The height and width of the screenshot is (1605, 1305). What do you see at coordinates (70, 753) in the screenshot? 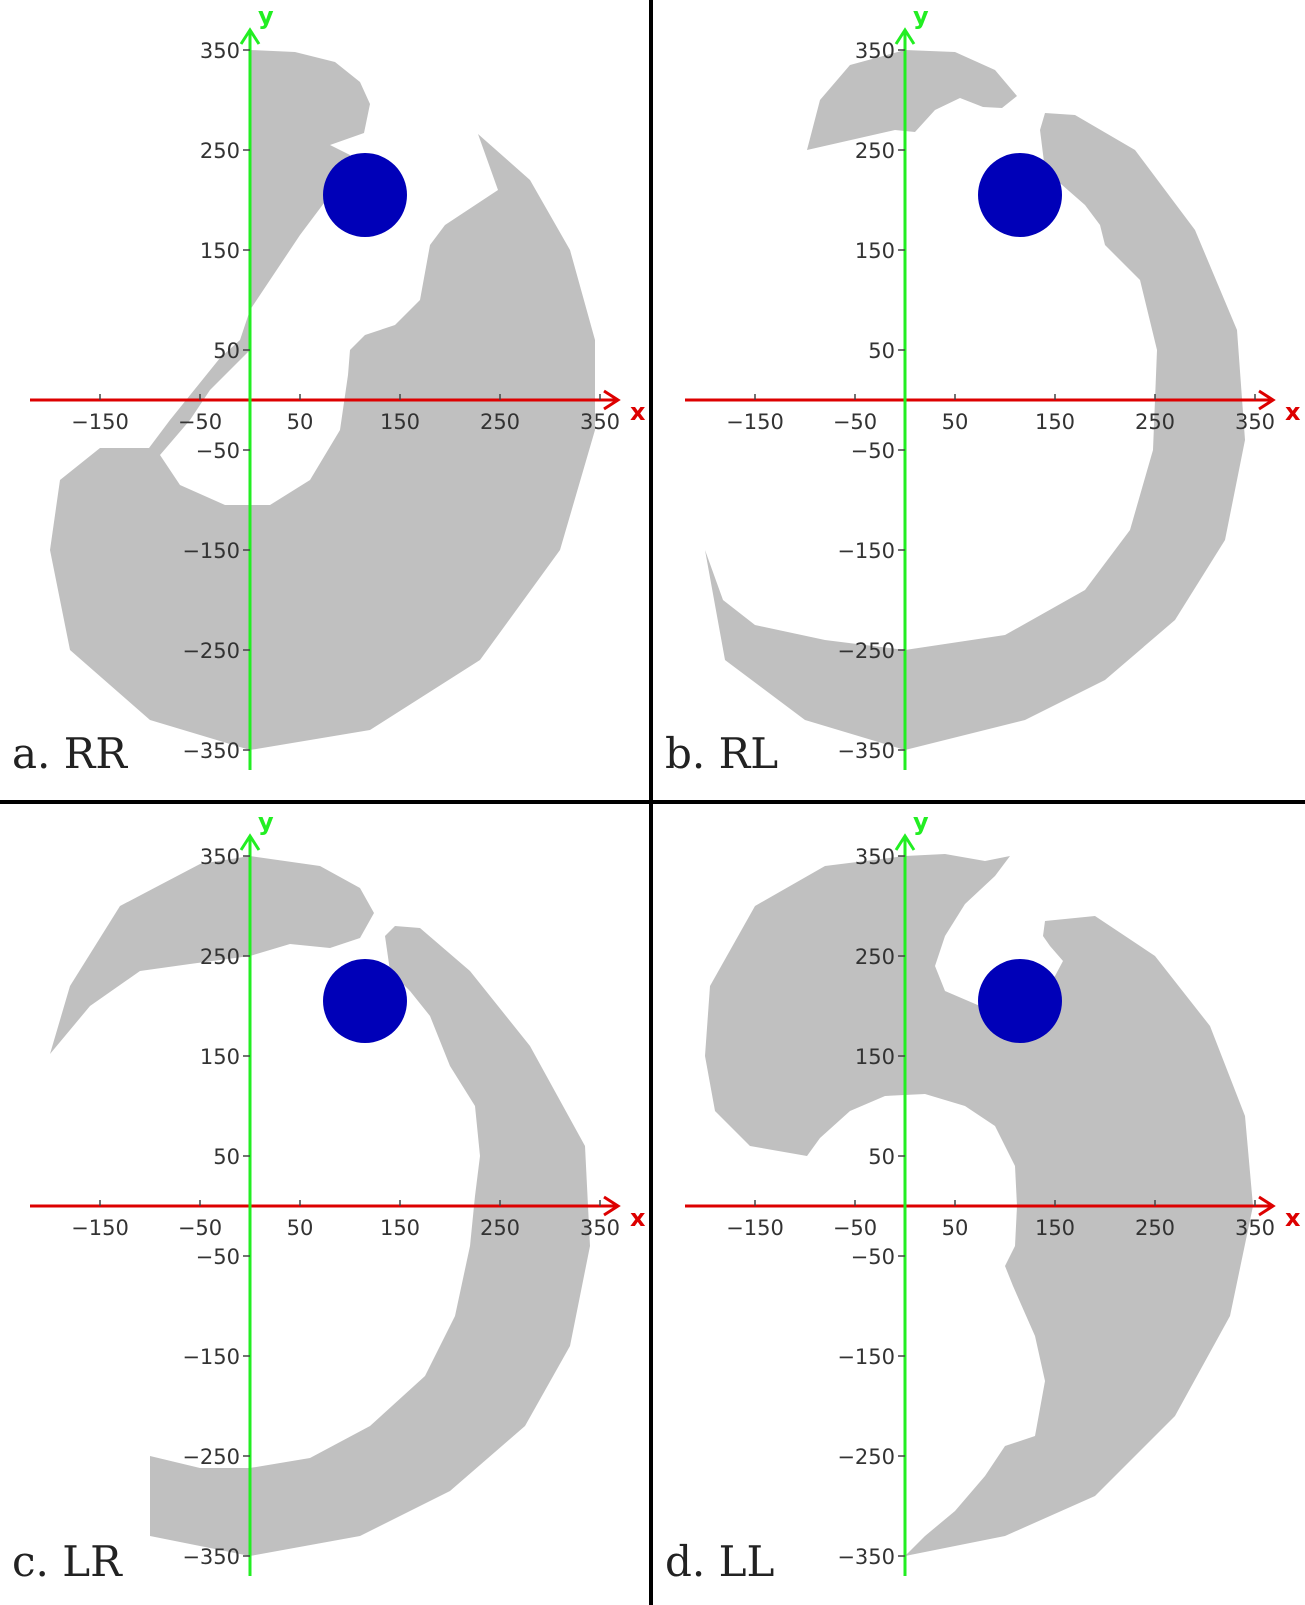
I see `panel-label: a. RR` at bounding box center [70, 753].